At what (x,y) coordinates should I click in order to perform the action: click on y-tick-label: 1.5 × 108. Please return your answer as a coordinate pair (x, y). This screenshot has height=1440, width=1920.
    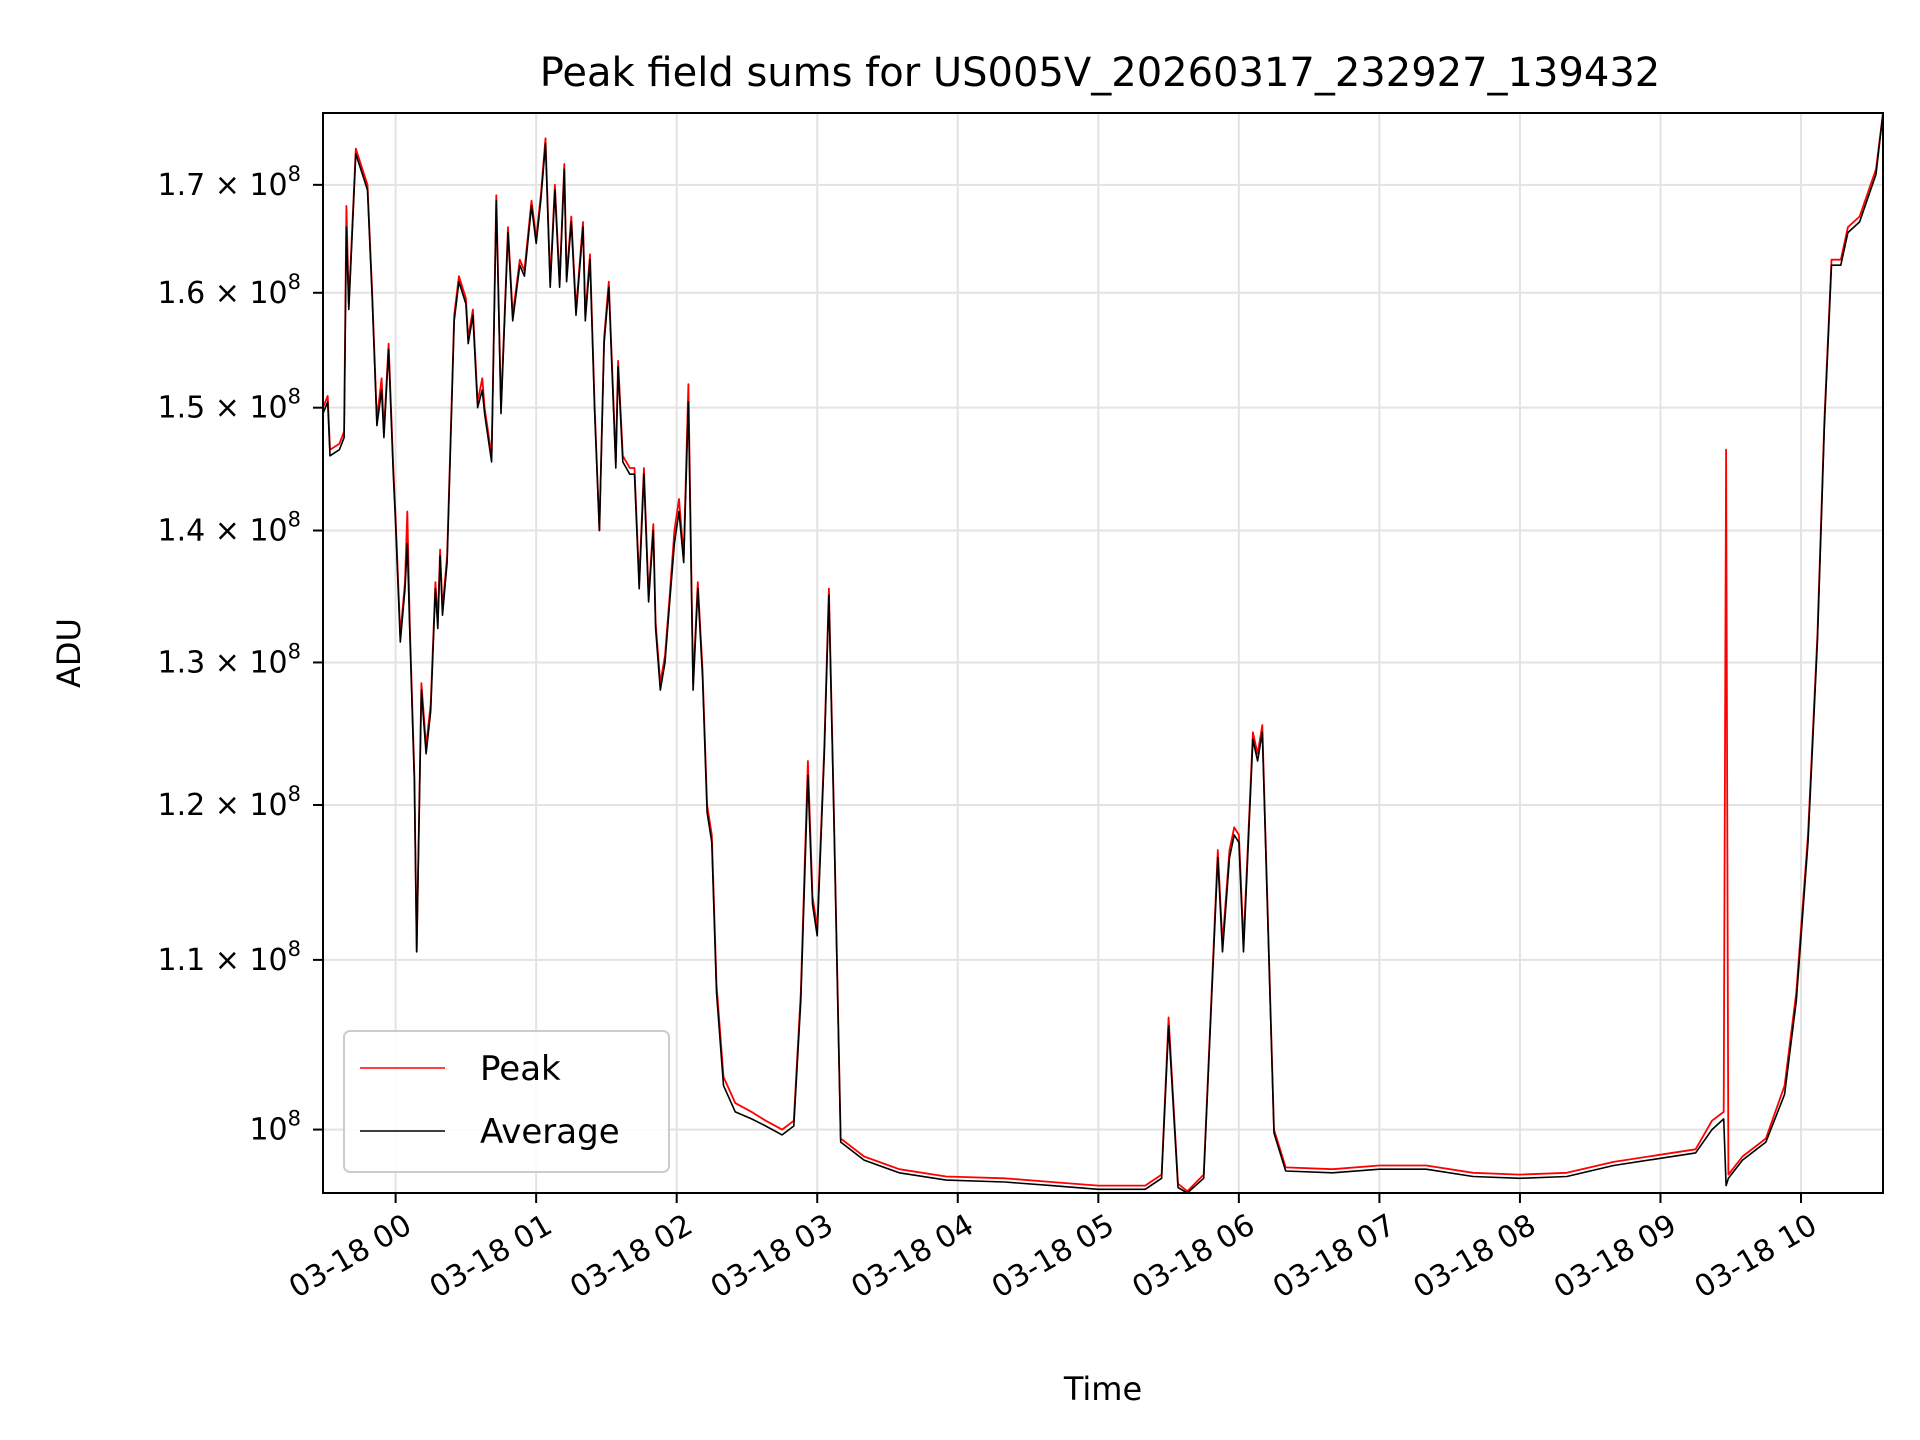
    Looking at the image, I should click on (229, 405).